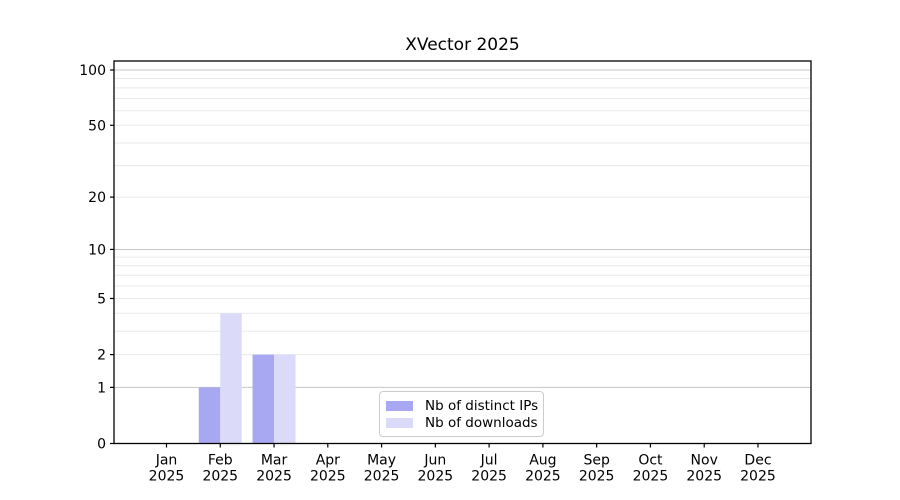 The height and width of the screenshot is (500, 900). I want to click on svg-text: 20, so click(97, 198).